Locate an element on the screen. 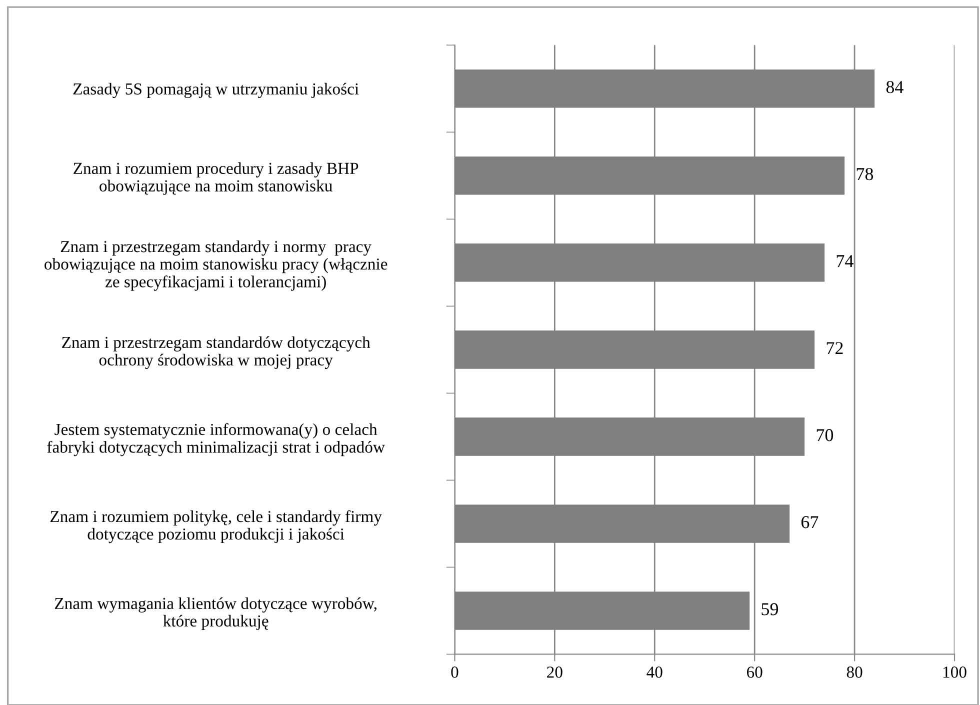 The width and height of the screenshot is (980, 705). y-tick-label: Znam i rozumiem politykę, cele i standardy firmy dotyczące poziomu produkcji i jakości is located at coordinates (216, 527).